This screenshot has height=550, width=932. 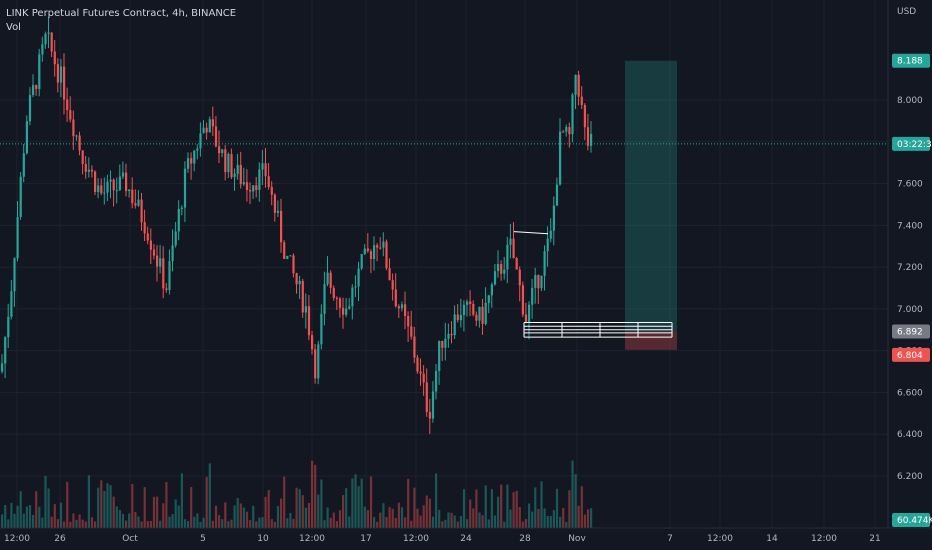 What do you see at coordinates (910, 393) in the screenshot?
I see `price-tick-label: 6.600` at bounding box center [910, 393].